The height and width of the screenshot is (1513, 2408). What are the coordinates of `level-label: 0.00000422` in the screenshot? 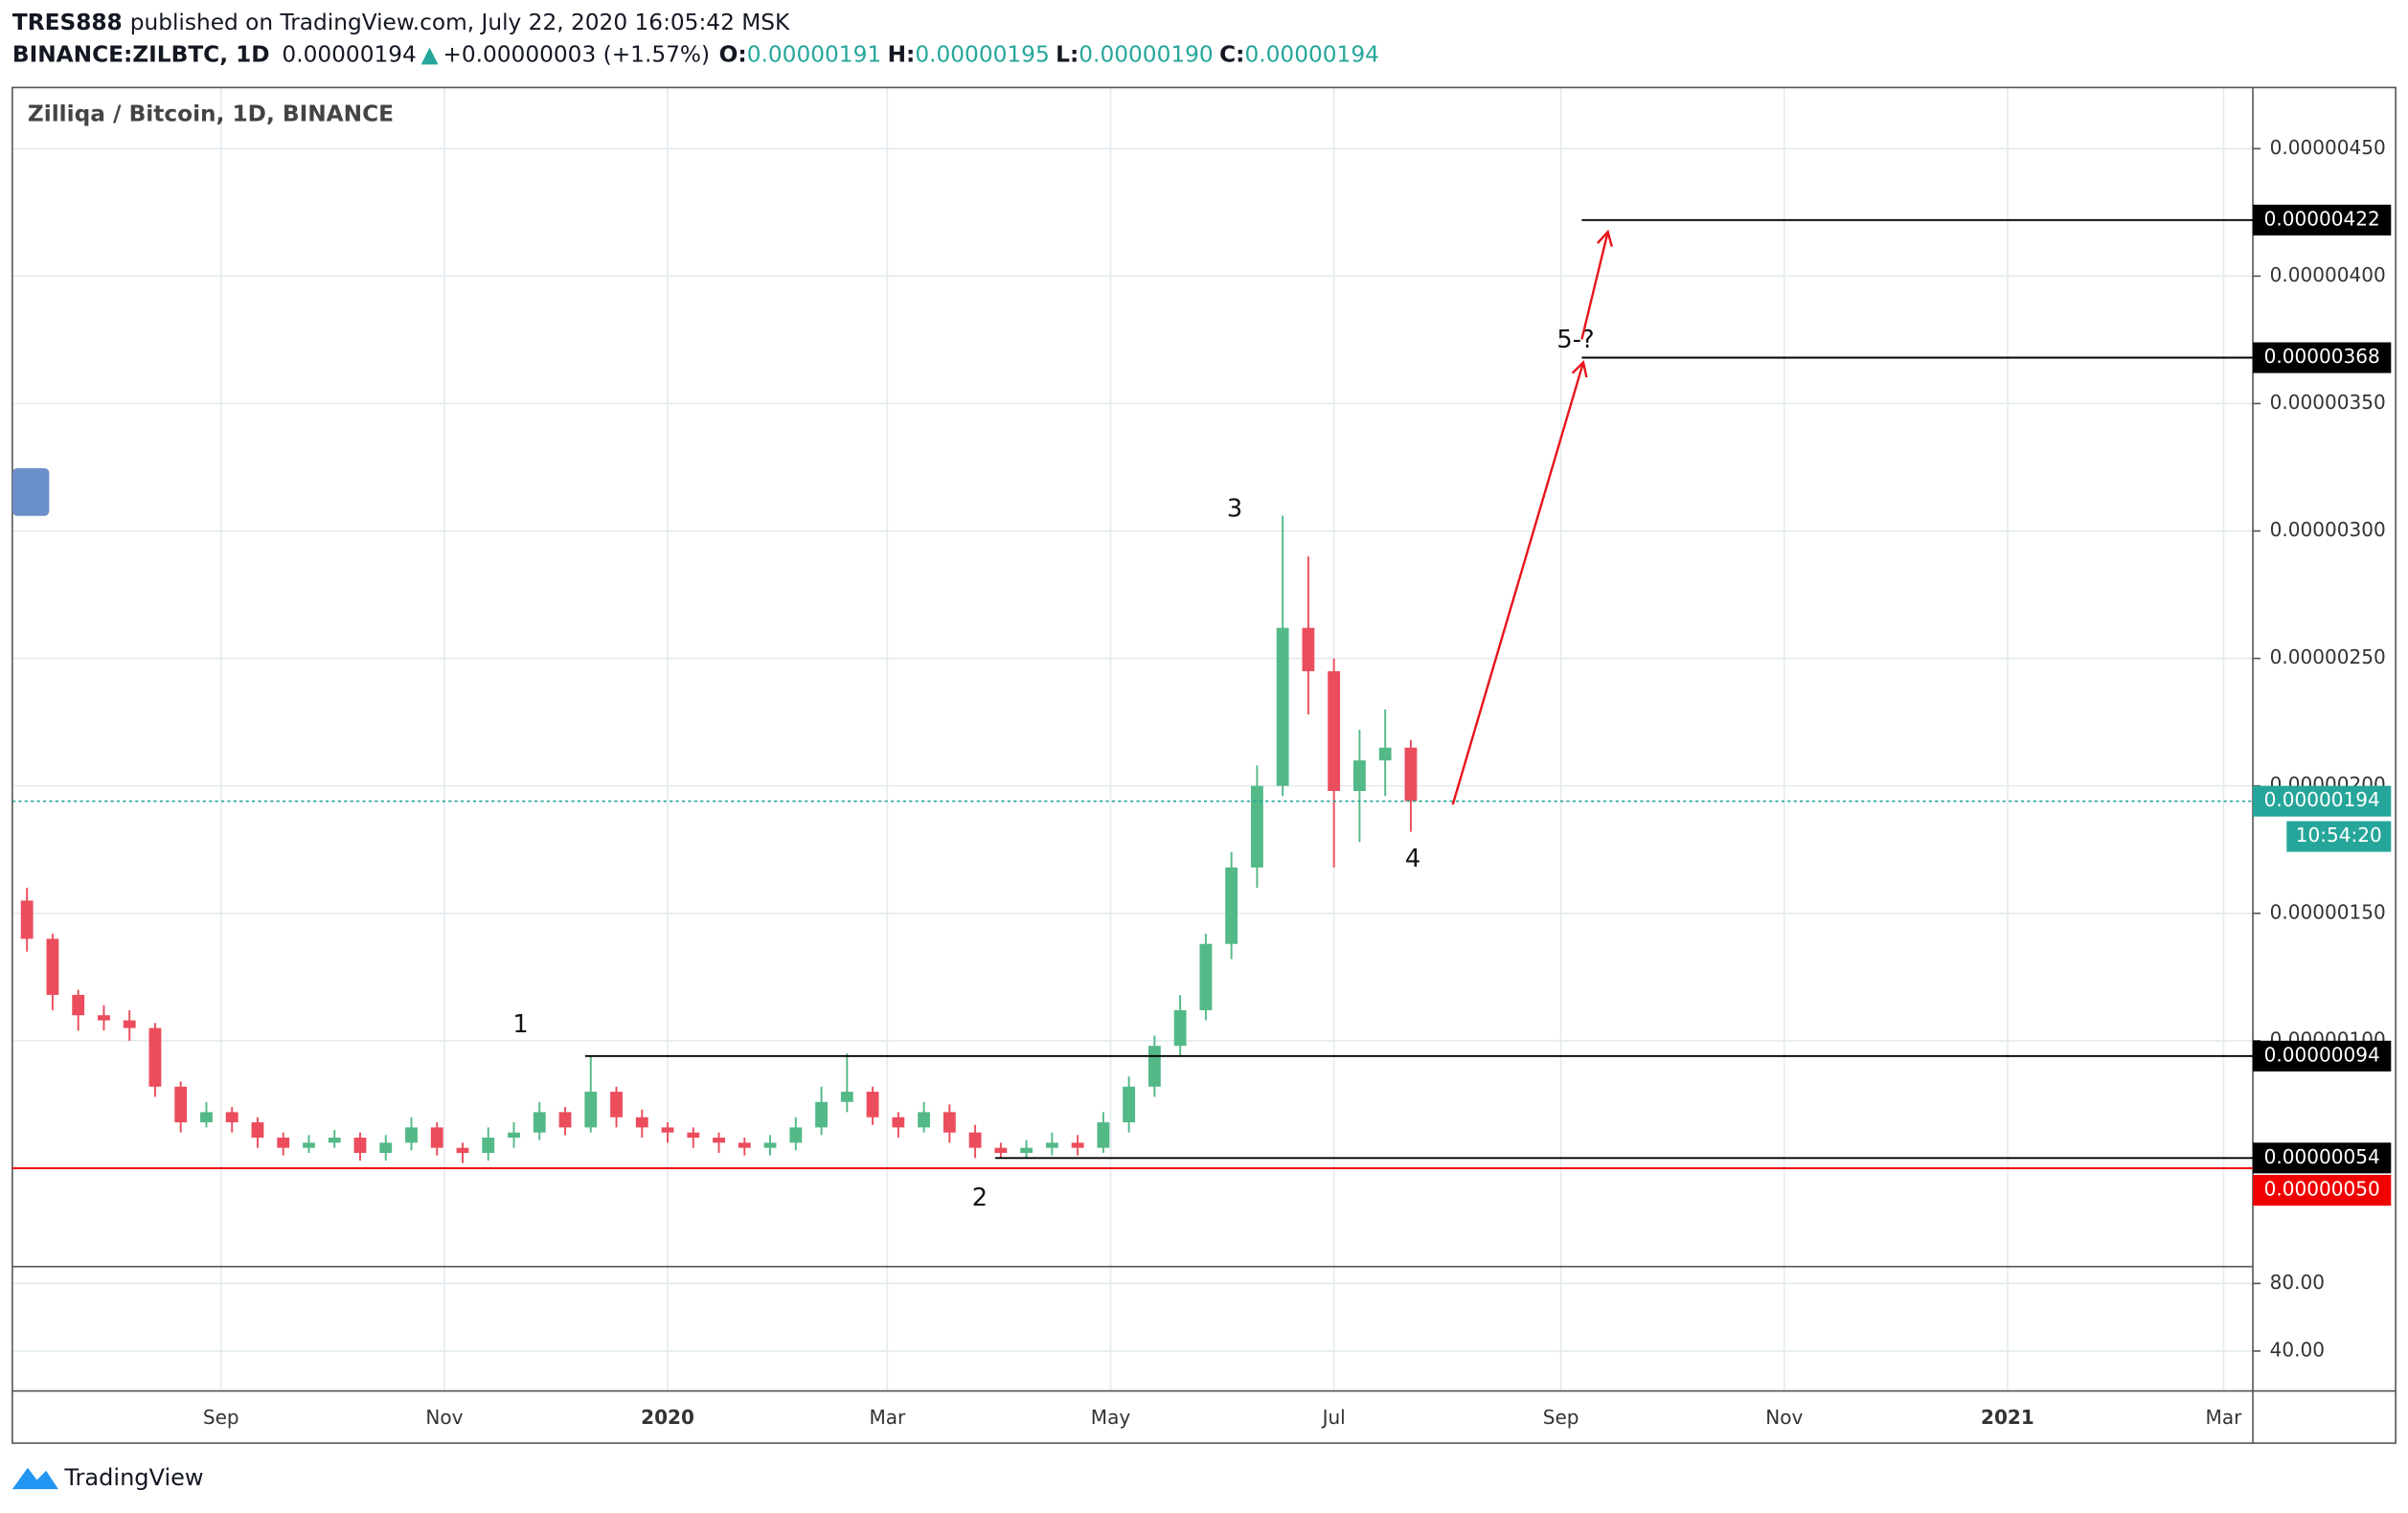 It's located at (2322, 218).